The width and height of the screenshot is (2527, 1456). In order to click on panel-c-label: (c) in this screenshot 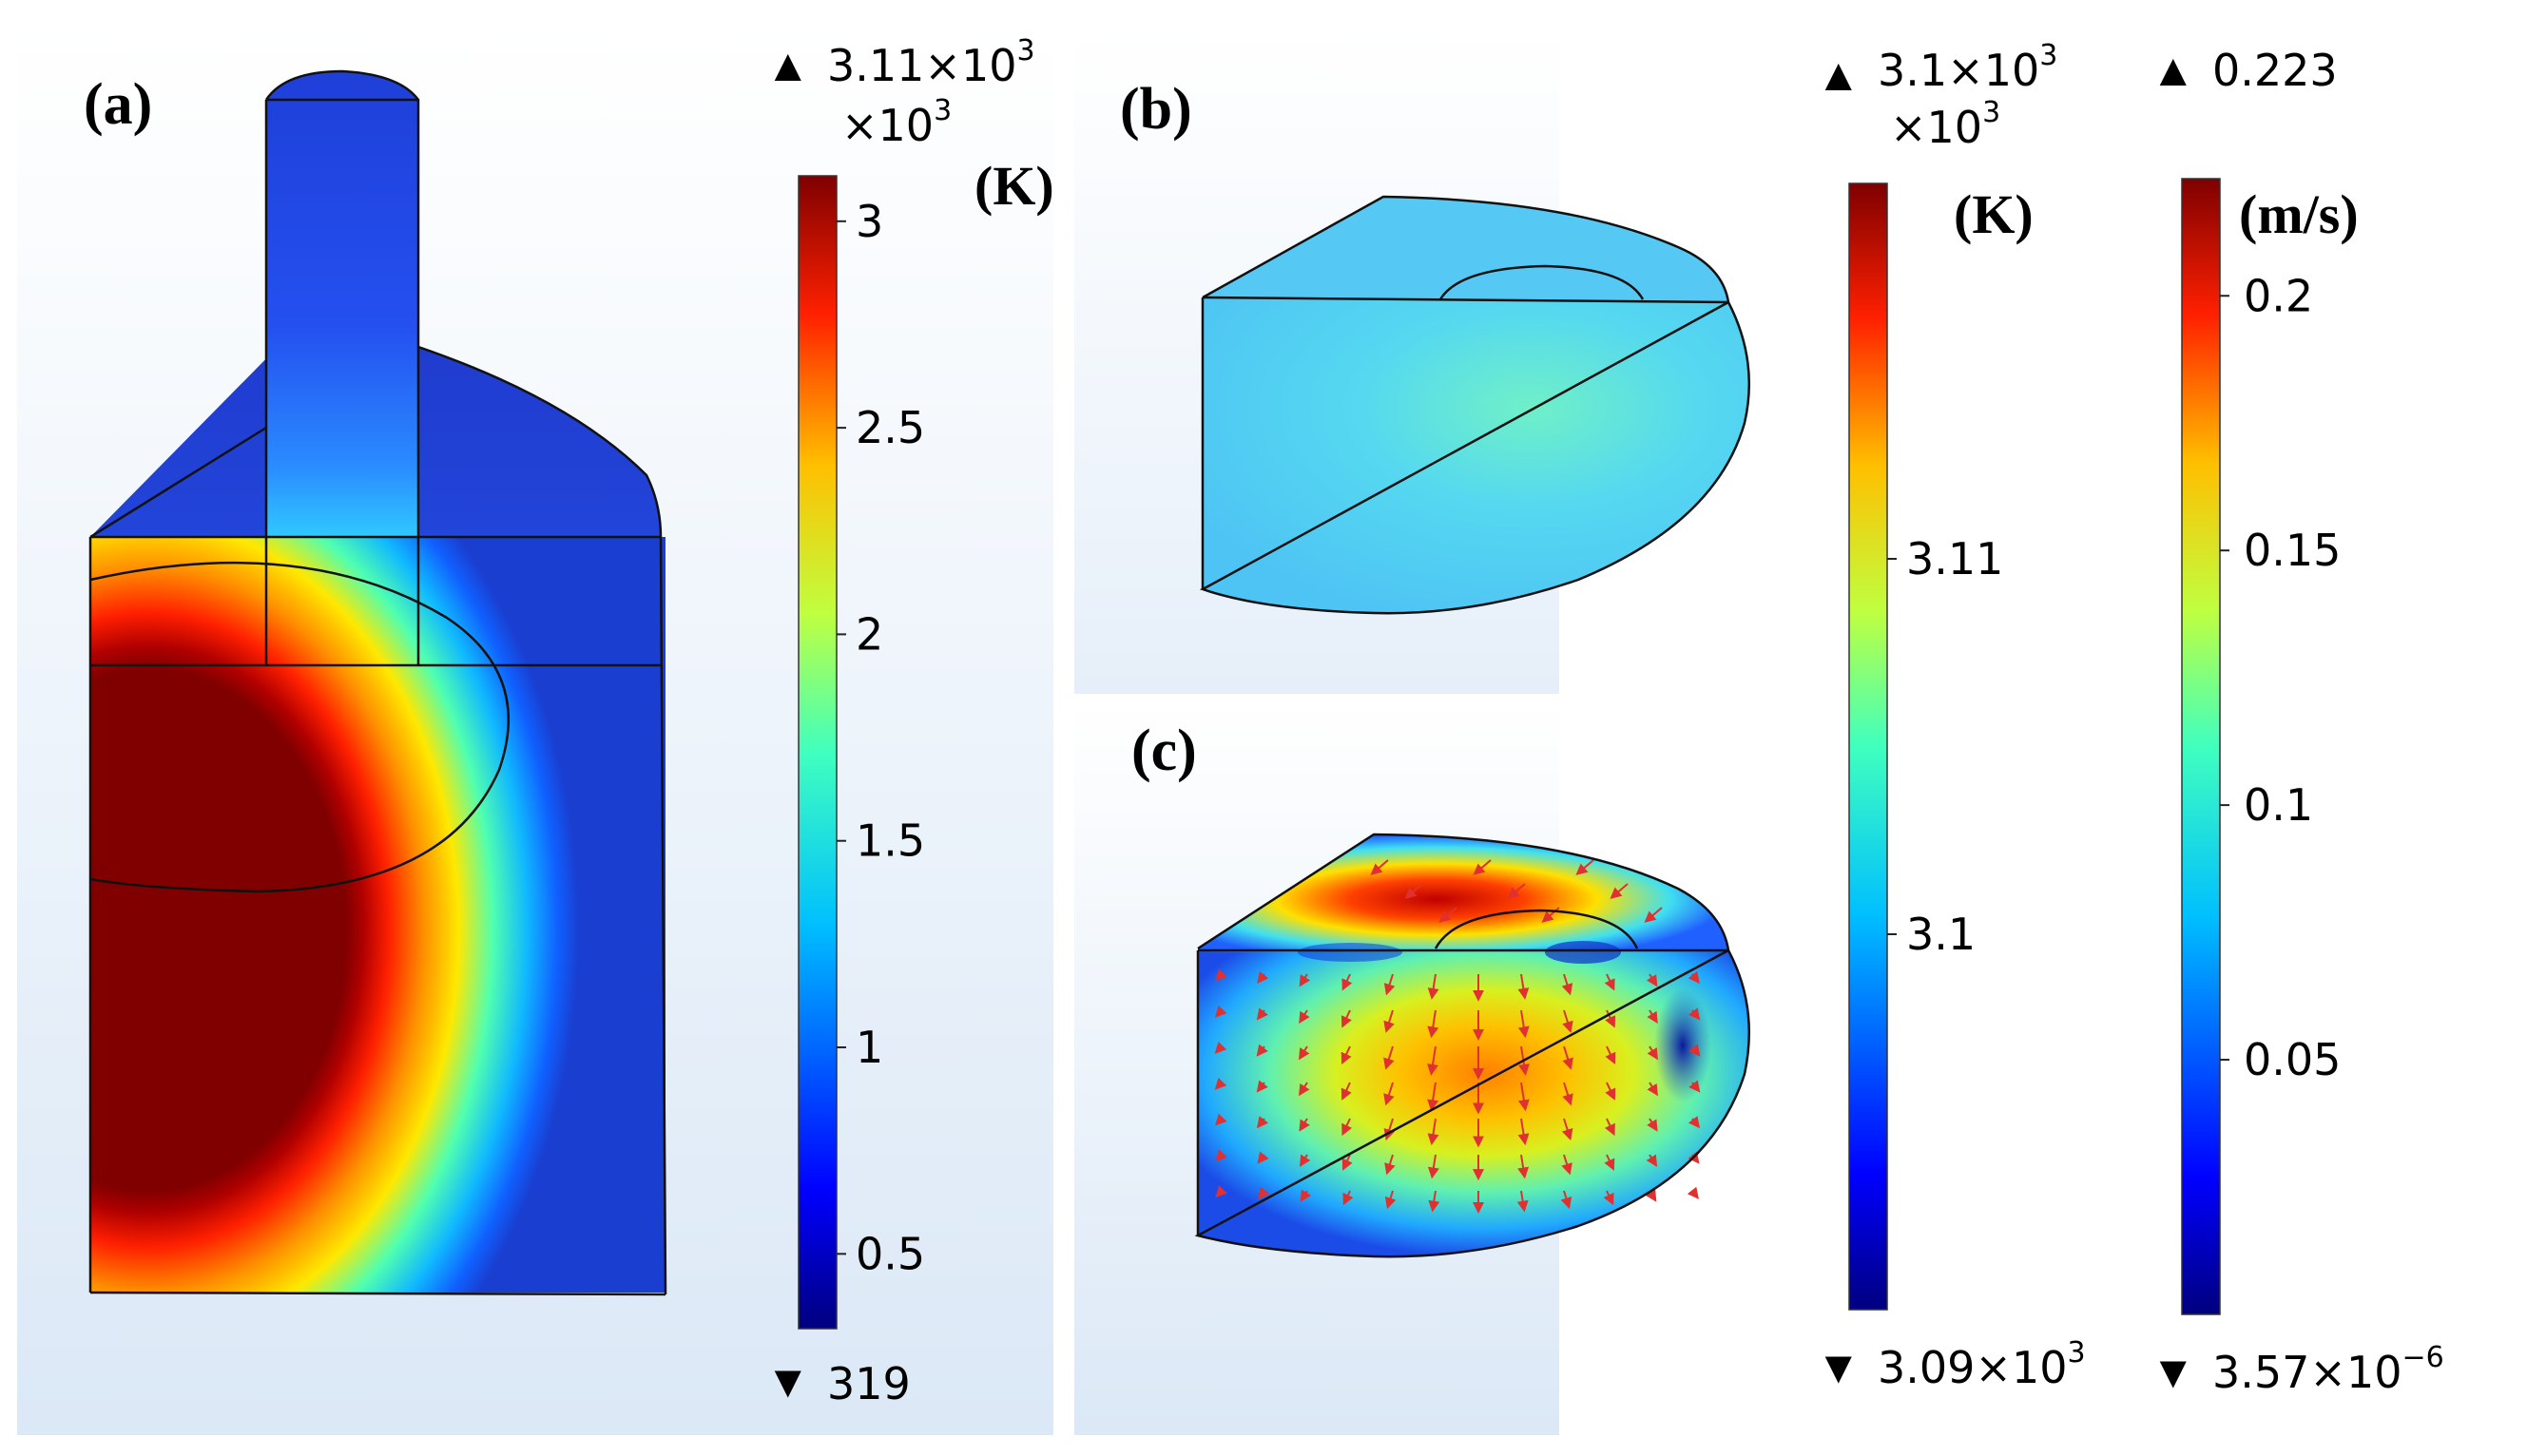, I will do `click(1164, 750)`.